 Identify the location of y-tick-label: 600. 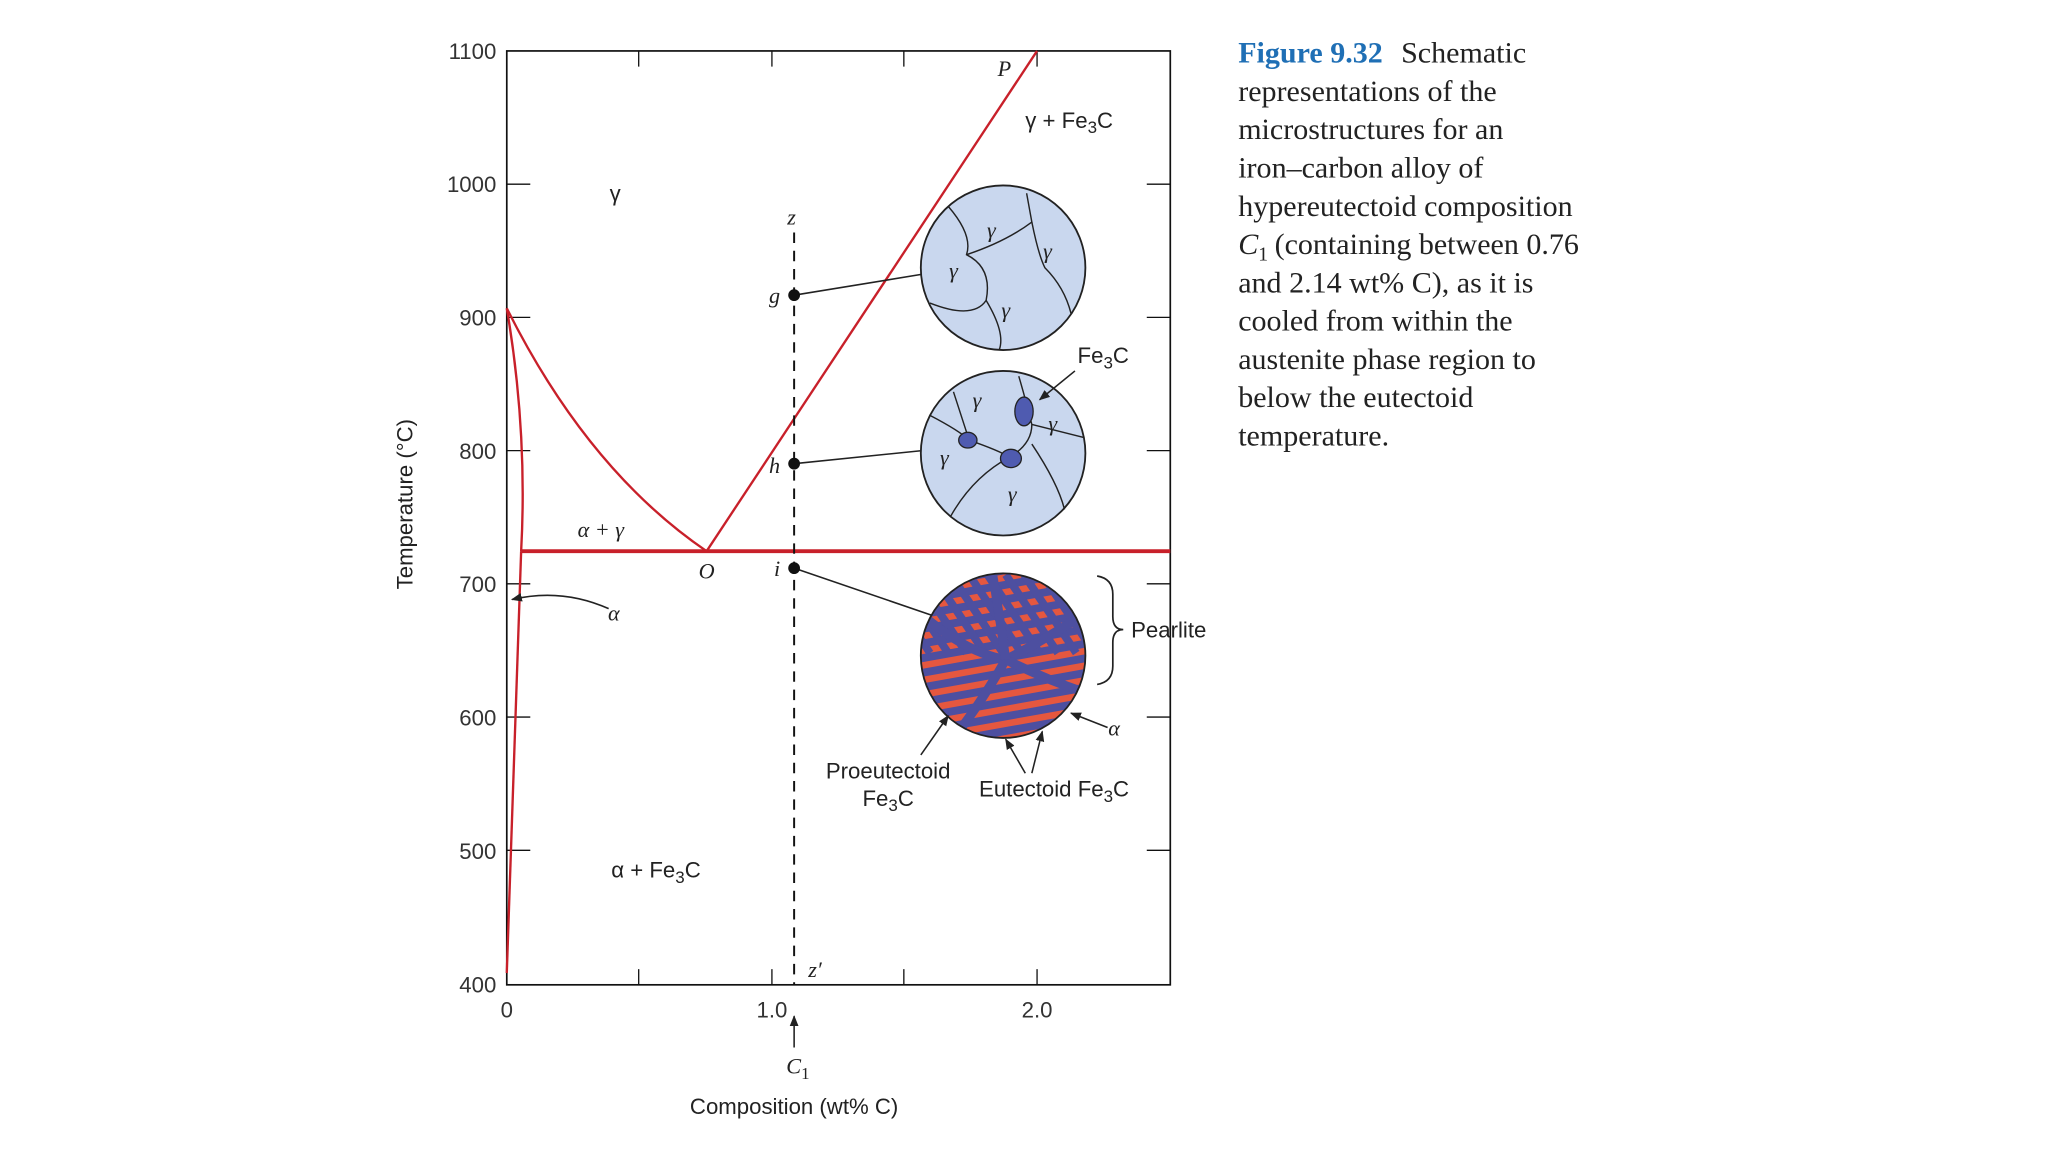
(477, 718).